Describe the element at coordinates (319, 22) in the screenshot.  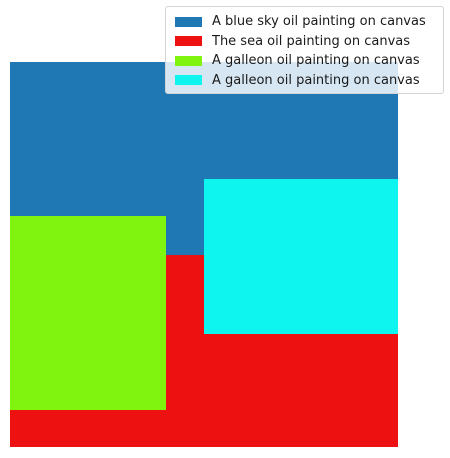
I see `legend-label: A blue sky oil painting on canvas` at that location.